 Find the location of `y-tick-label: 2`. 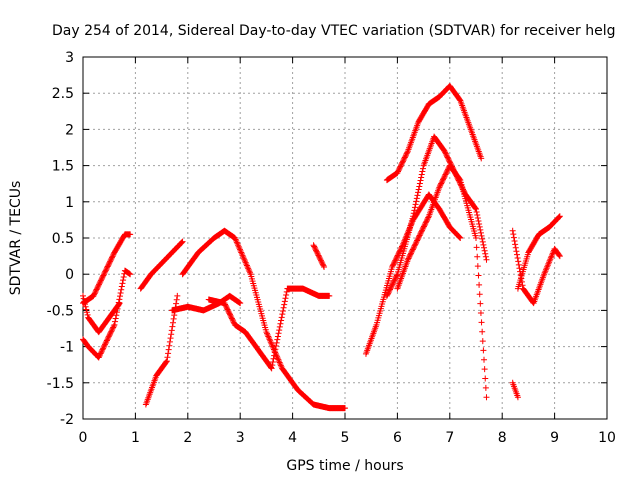

y-tick-label: 2 is located at coordinates (69, 130).